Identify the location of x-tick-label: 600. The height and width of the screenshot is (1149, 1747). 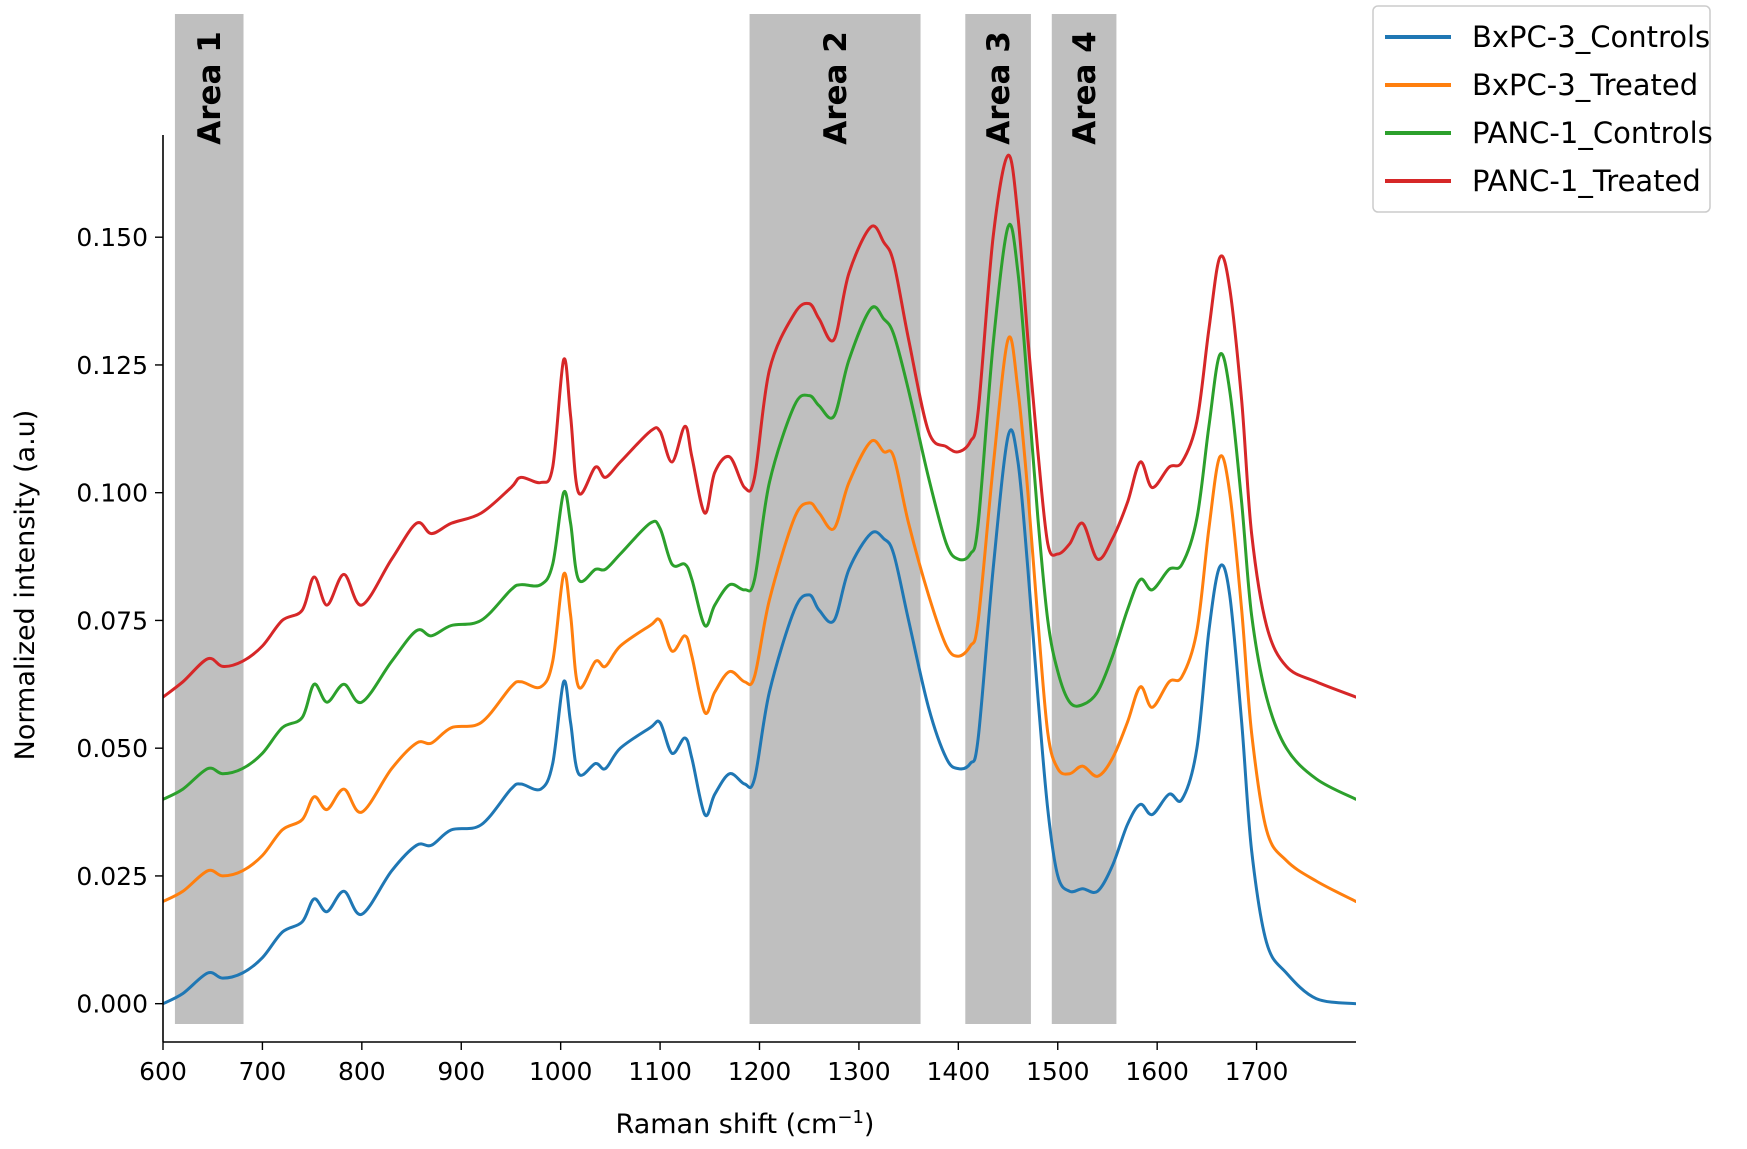
(163, 1071).